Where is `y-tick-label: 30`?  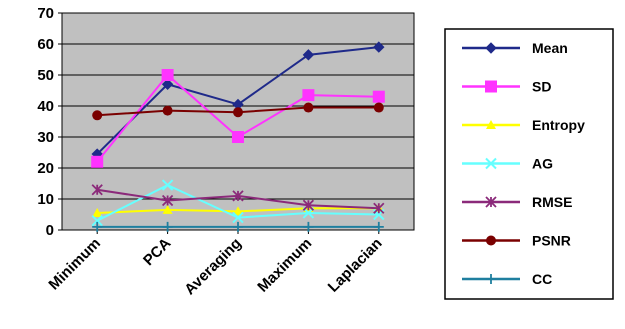
y-tick-label: 30 is located at coordinates (45, 137).